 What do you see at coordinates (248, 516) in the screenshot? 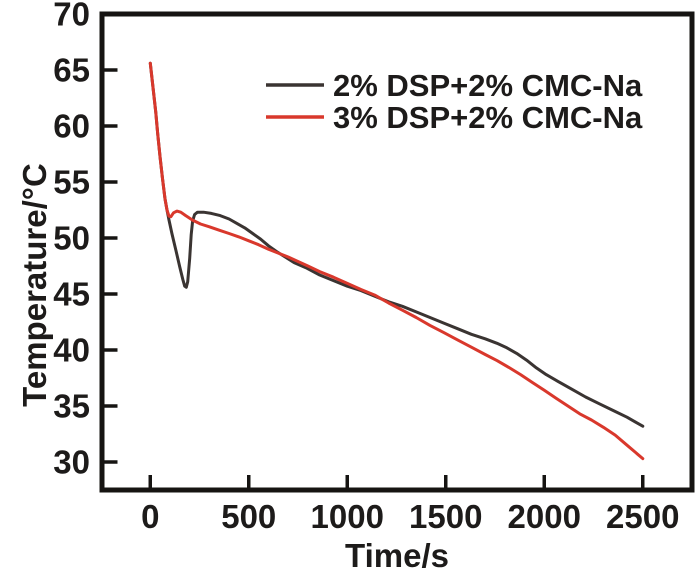
I see `x-tick-label: 500` at bounding box center [248, 516].